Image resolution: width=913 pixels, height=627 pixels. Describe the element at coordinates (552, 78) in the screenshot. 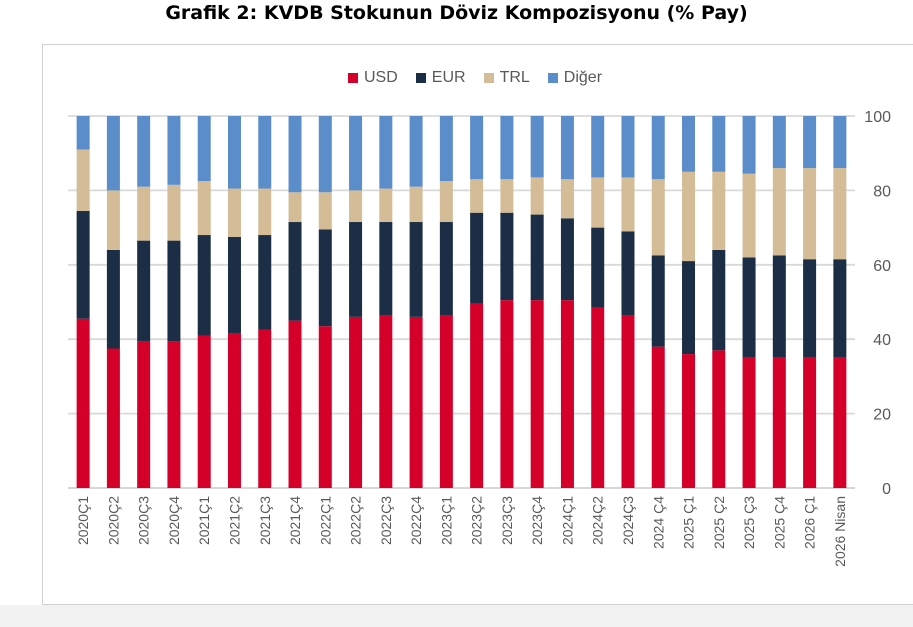

I see `legend-swatch-diger` at that location.